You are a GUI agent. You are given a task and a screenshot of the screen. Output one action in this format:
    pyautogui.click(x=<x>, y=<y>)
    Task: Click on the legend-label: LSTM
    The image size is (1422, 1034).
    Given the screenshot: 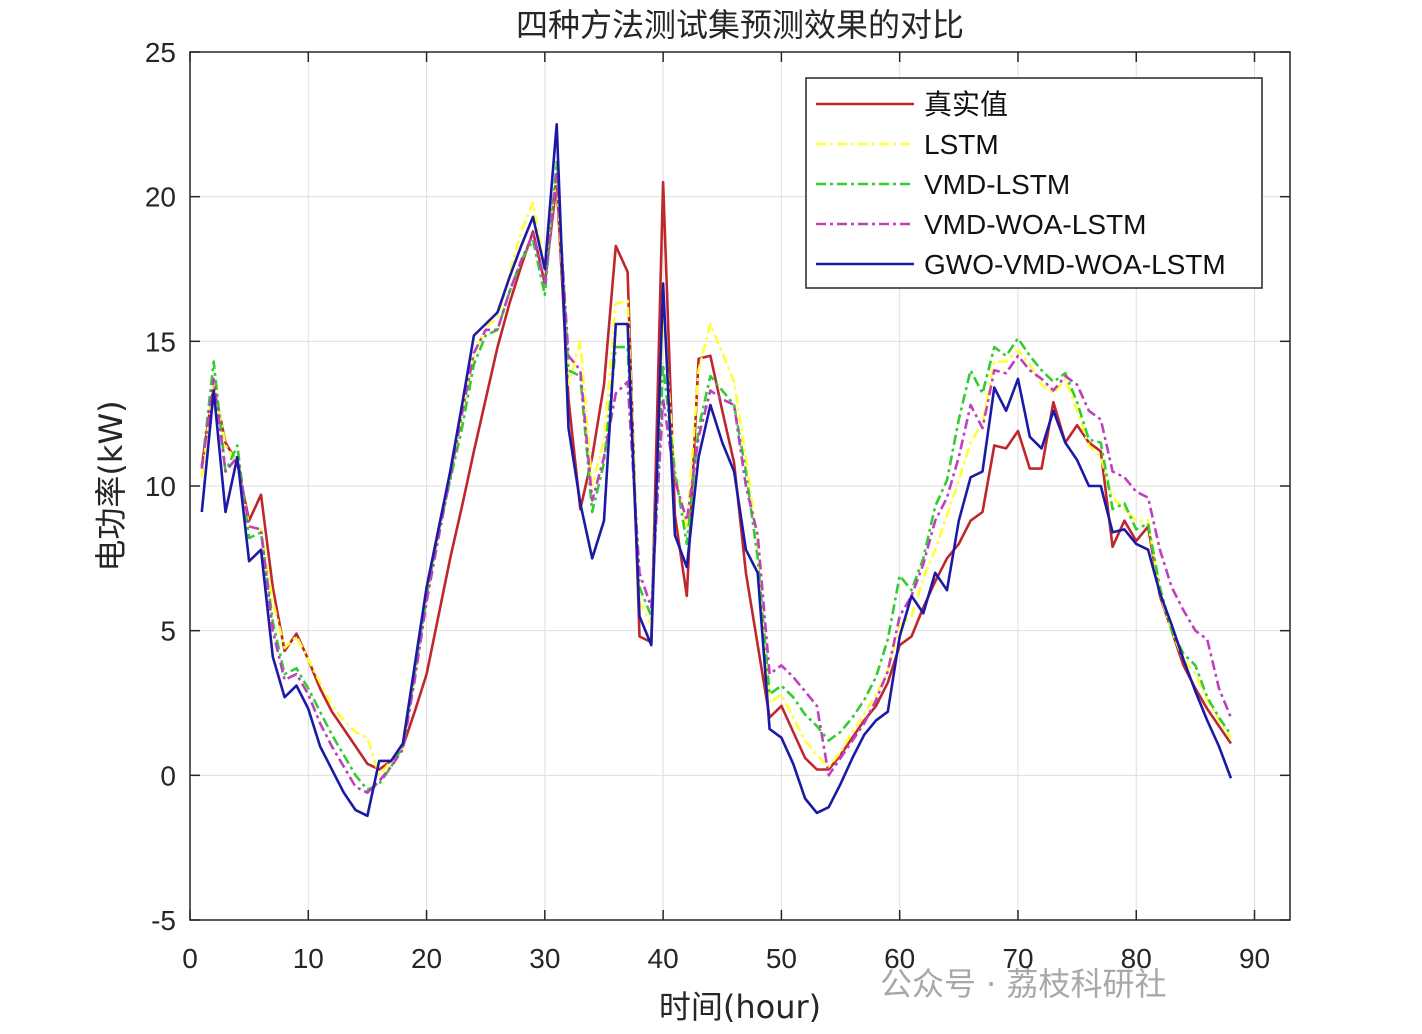 What is the action you would take?
    pyautogui.click(x=961, y=144)
    